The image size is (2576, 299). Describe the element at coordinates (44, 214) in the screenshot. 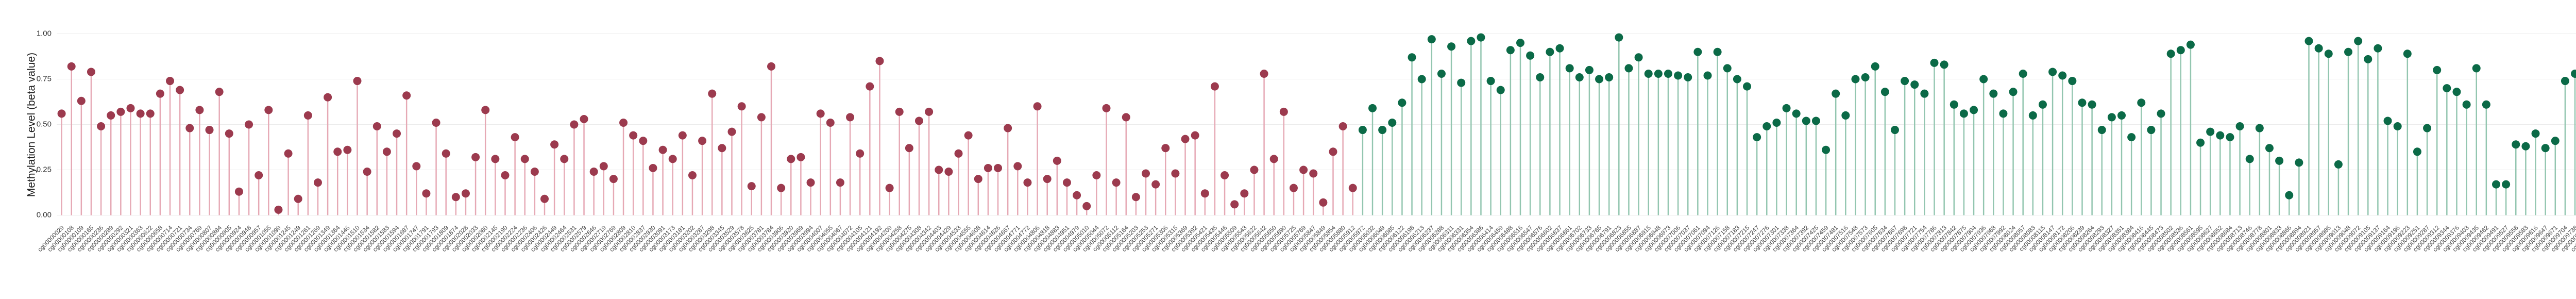

I see `y-tick-label: 0.00` at that location.